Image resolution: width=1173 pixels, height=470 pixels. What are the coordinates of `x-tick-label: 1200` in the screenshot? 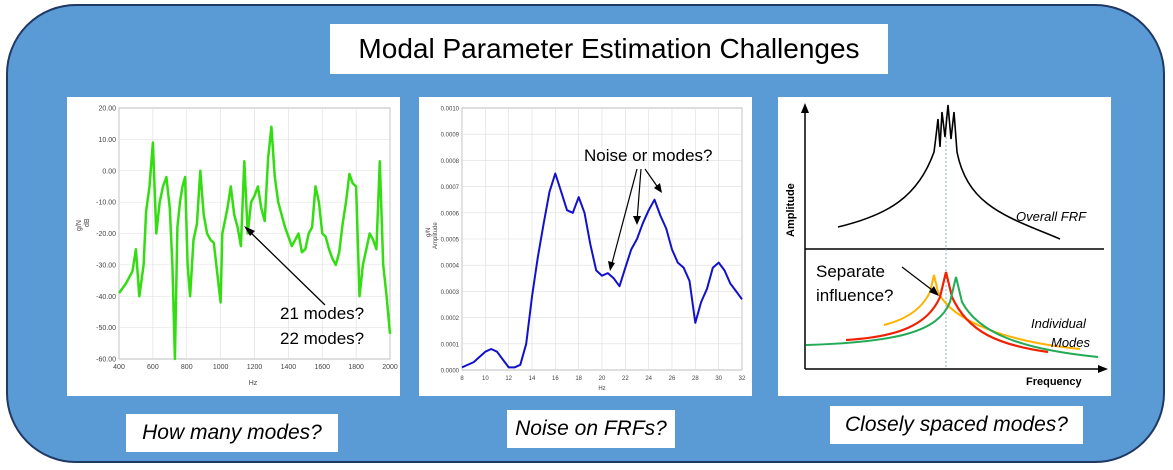 It's located at (255, 367).